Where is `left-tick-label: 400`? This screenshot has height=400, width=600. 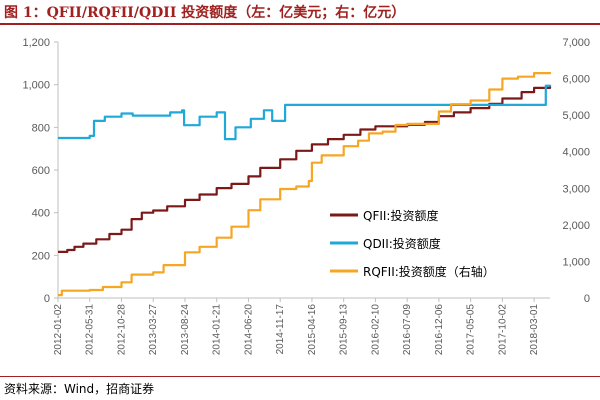 left-tick-label: 400 is located at coordinates (41, 214).